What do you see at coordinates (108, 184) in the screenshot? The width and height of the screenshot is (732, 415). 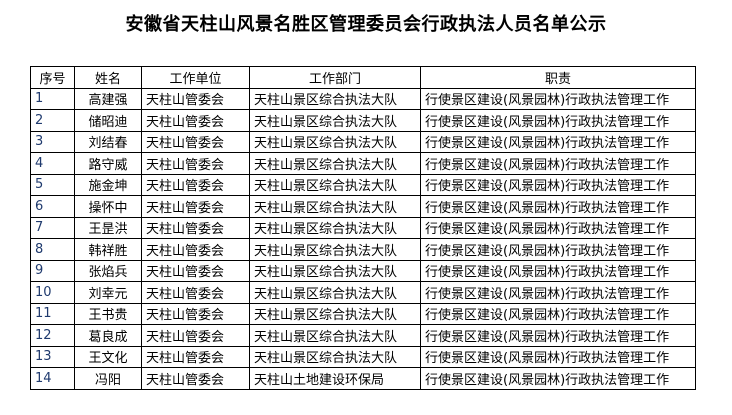 I see `person-name: 施金坤` at bounding box center [108, 184].